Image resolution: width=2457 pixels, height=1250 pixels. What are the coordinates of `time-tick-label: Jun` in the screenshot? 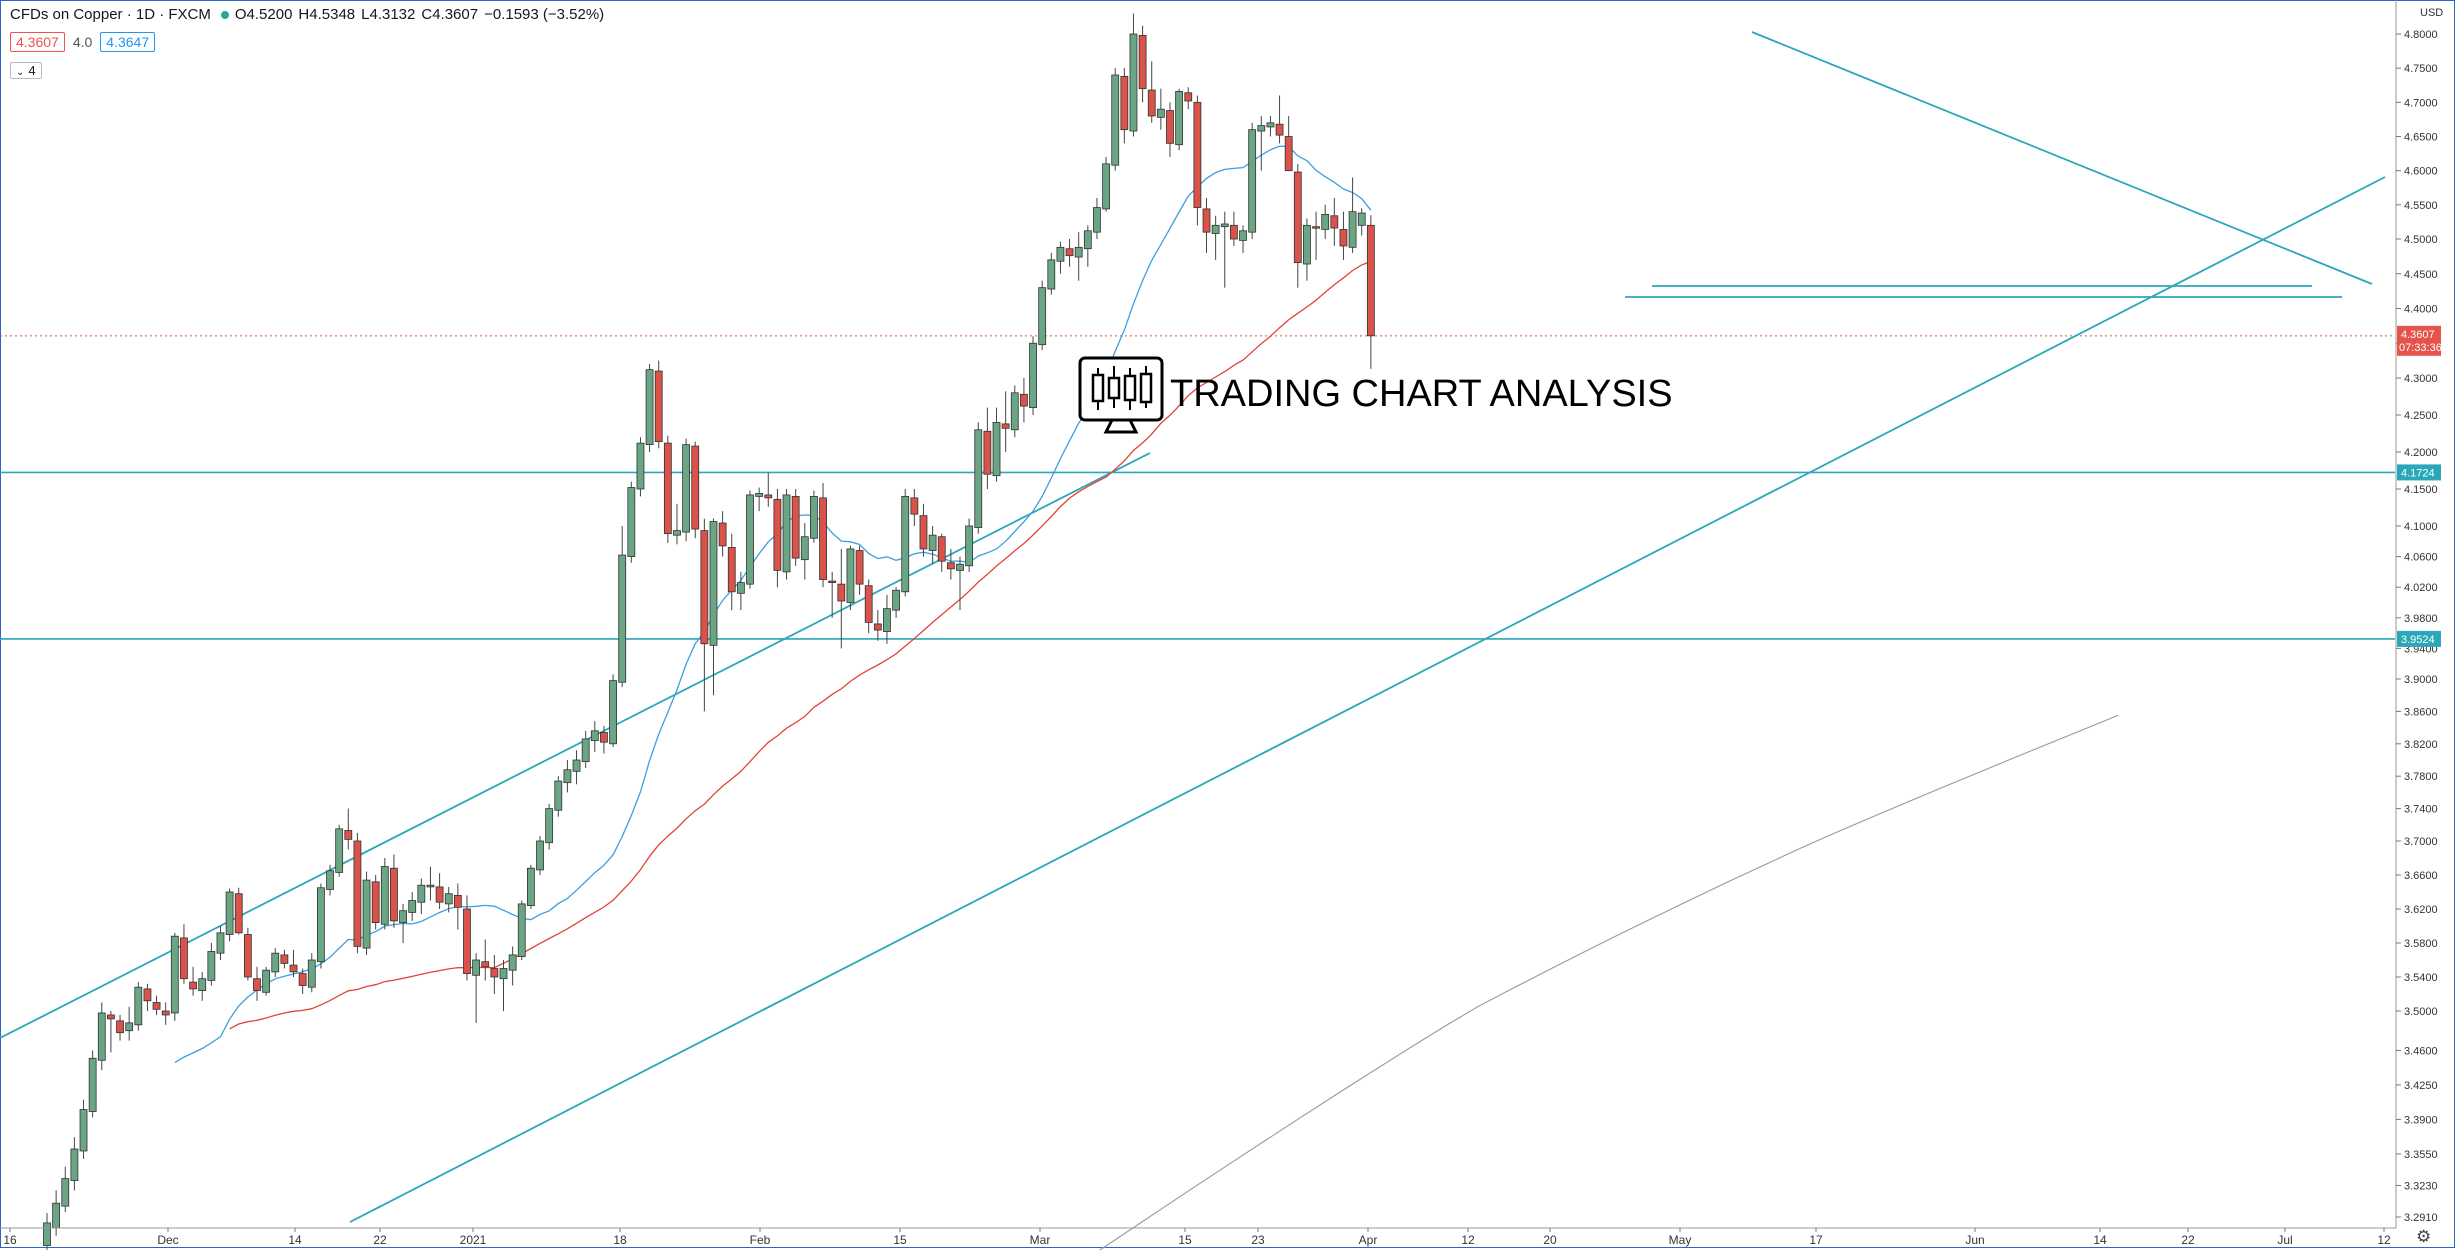 It's located at (1974, 1240).